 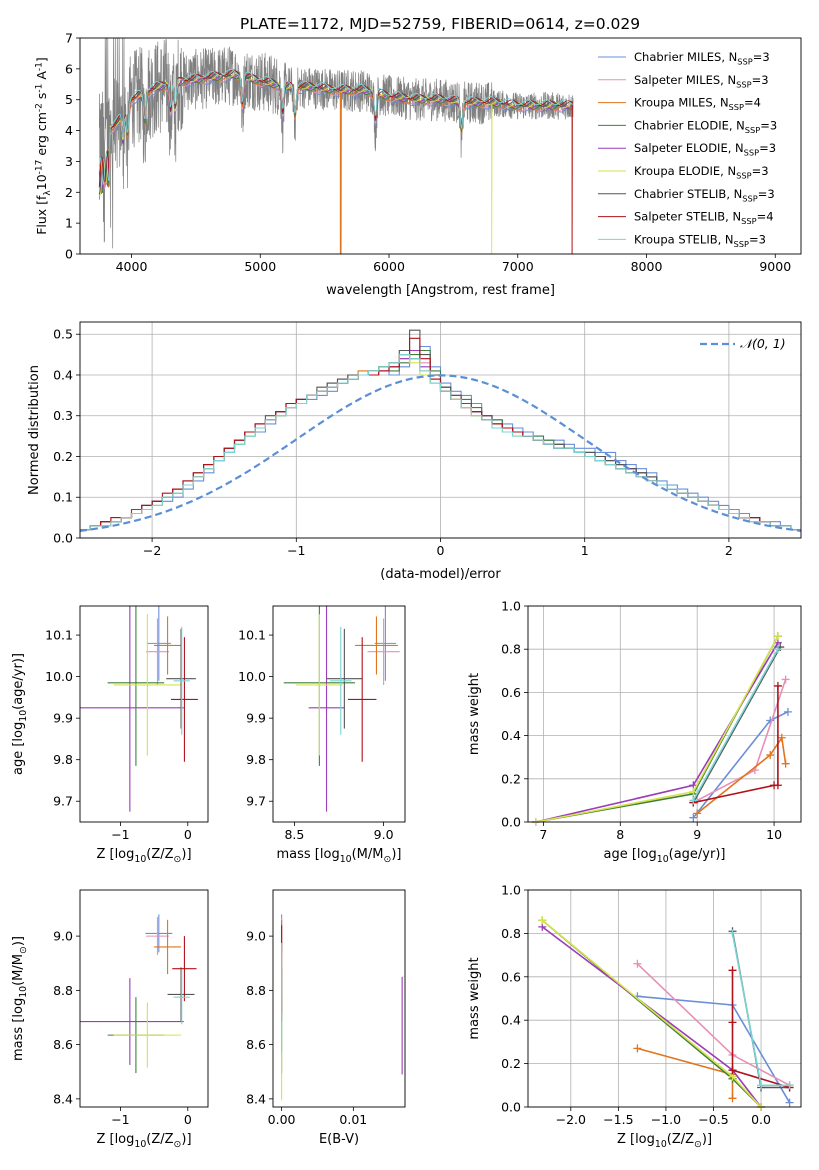 I want to click on x-tick-label: 9, so click(x=697, y=834).